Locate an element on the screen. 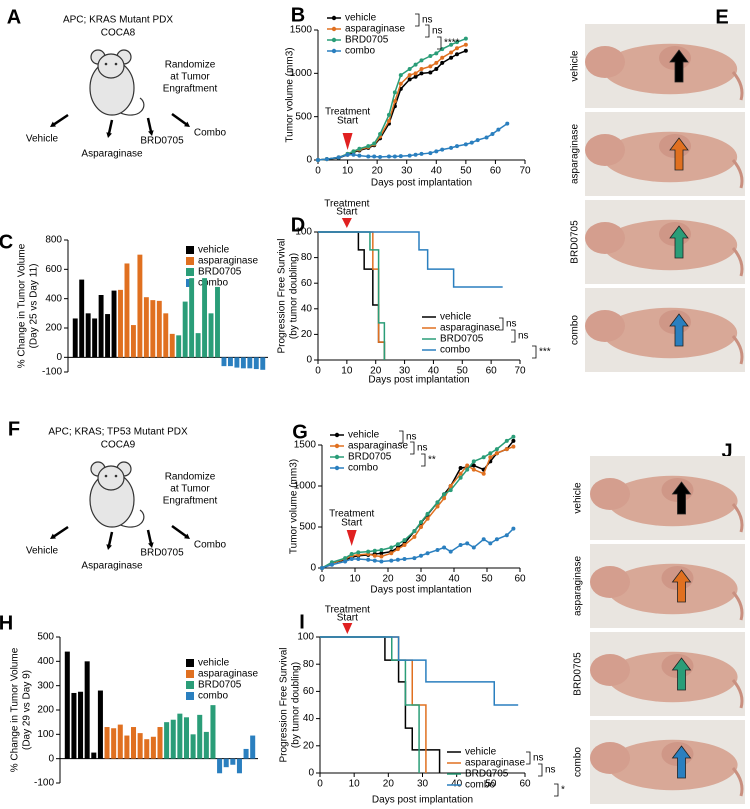  x-tick-label: 60 is located at coordinates (525, 784).